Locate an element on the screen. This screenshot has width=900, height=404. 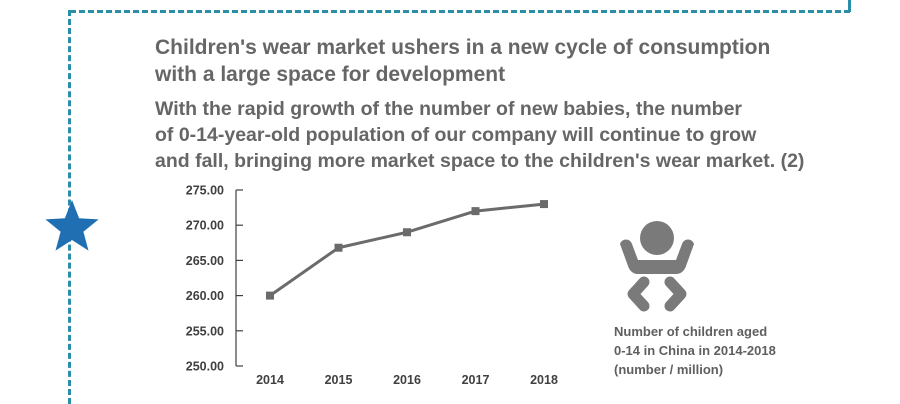
dashed-frame-right is located at coordinates (849, 6).